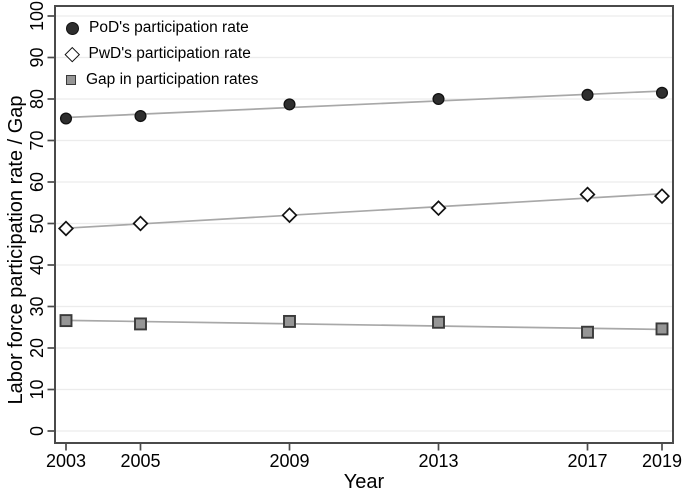  I want to click on x-tick-label: 2005, so click(140, 461).